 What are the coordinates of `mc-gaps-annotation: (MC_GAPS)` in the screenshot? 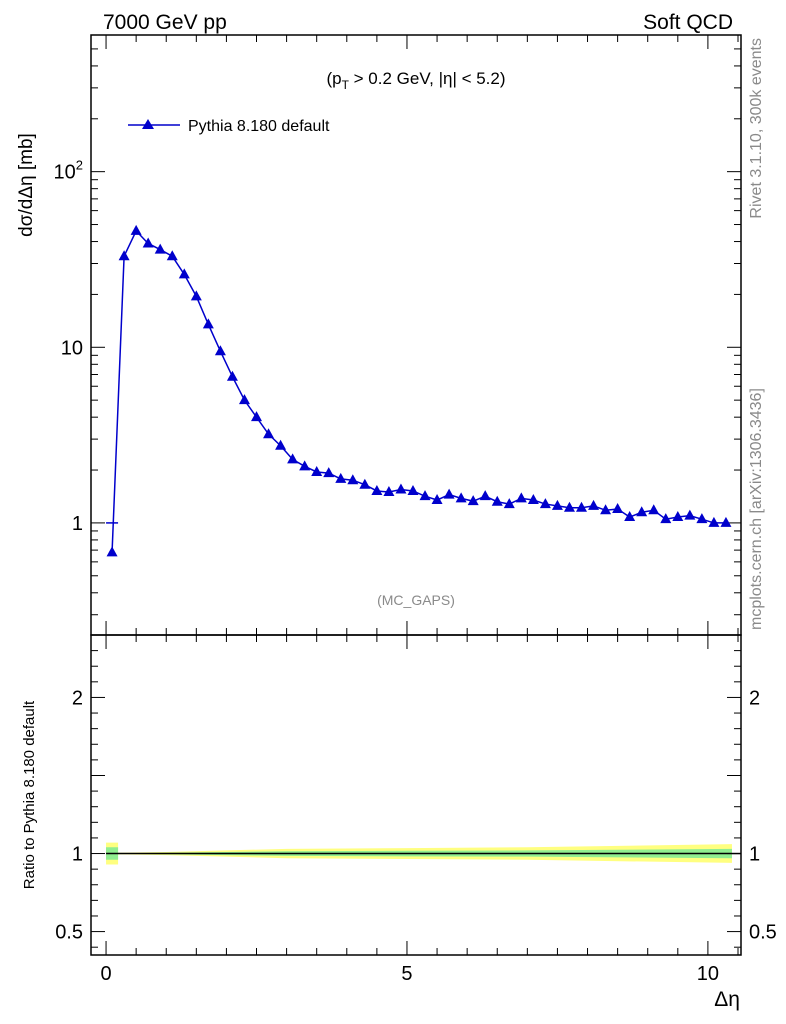 It's located at (416, 600).